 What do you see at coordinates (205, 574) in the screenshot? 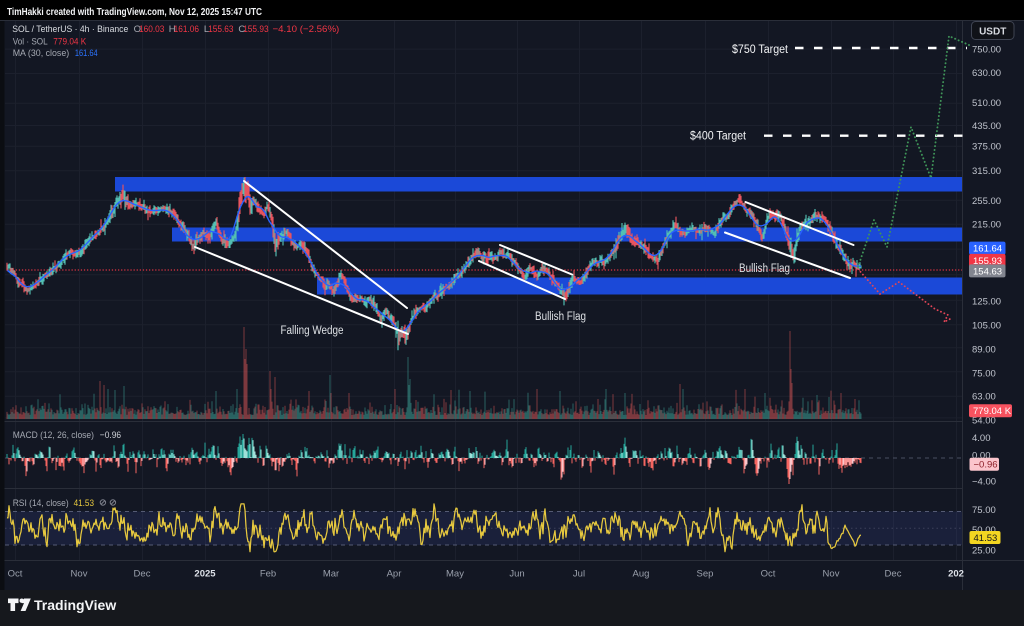
I see `svg-text: 2025` at bounding box center [205, 574].